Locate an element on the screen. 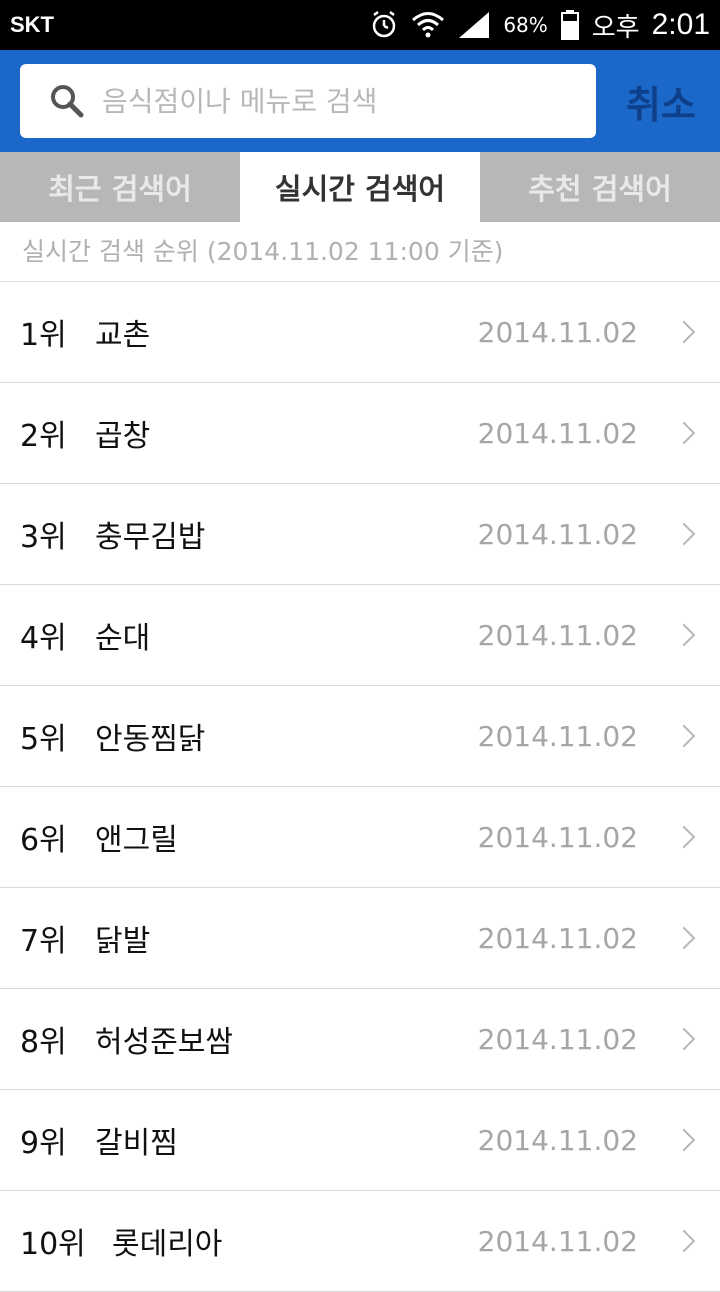 The image size is (720, 1292). ranking-row: 2위 곱창 2014.11.02 is located at coordinates (360, 433).